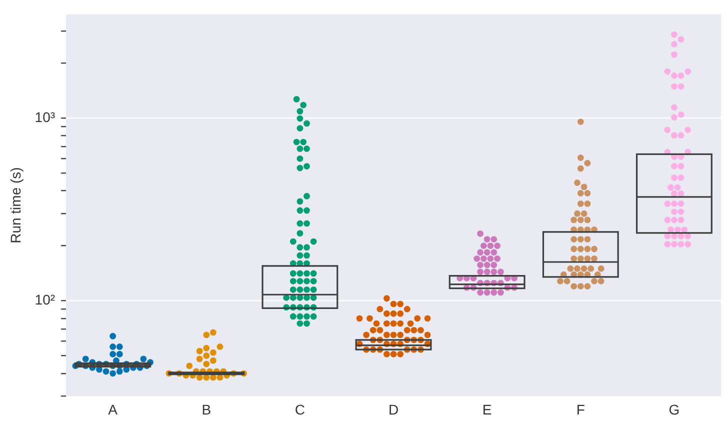 The height and width of the screenshot is (429, 725). What do you see at coordinates (393, 409) in the screenshot?
I see `x-tick-label: D` at bounding box center [393, 409].